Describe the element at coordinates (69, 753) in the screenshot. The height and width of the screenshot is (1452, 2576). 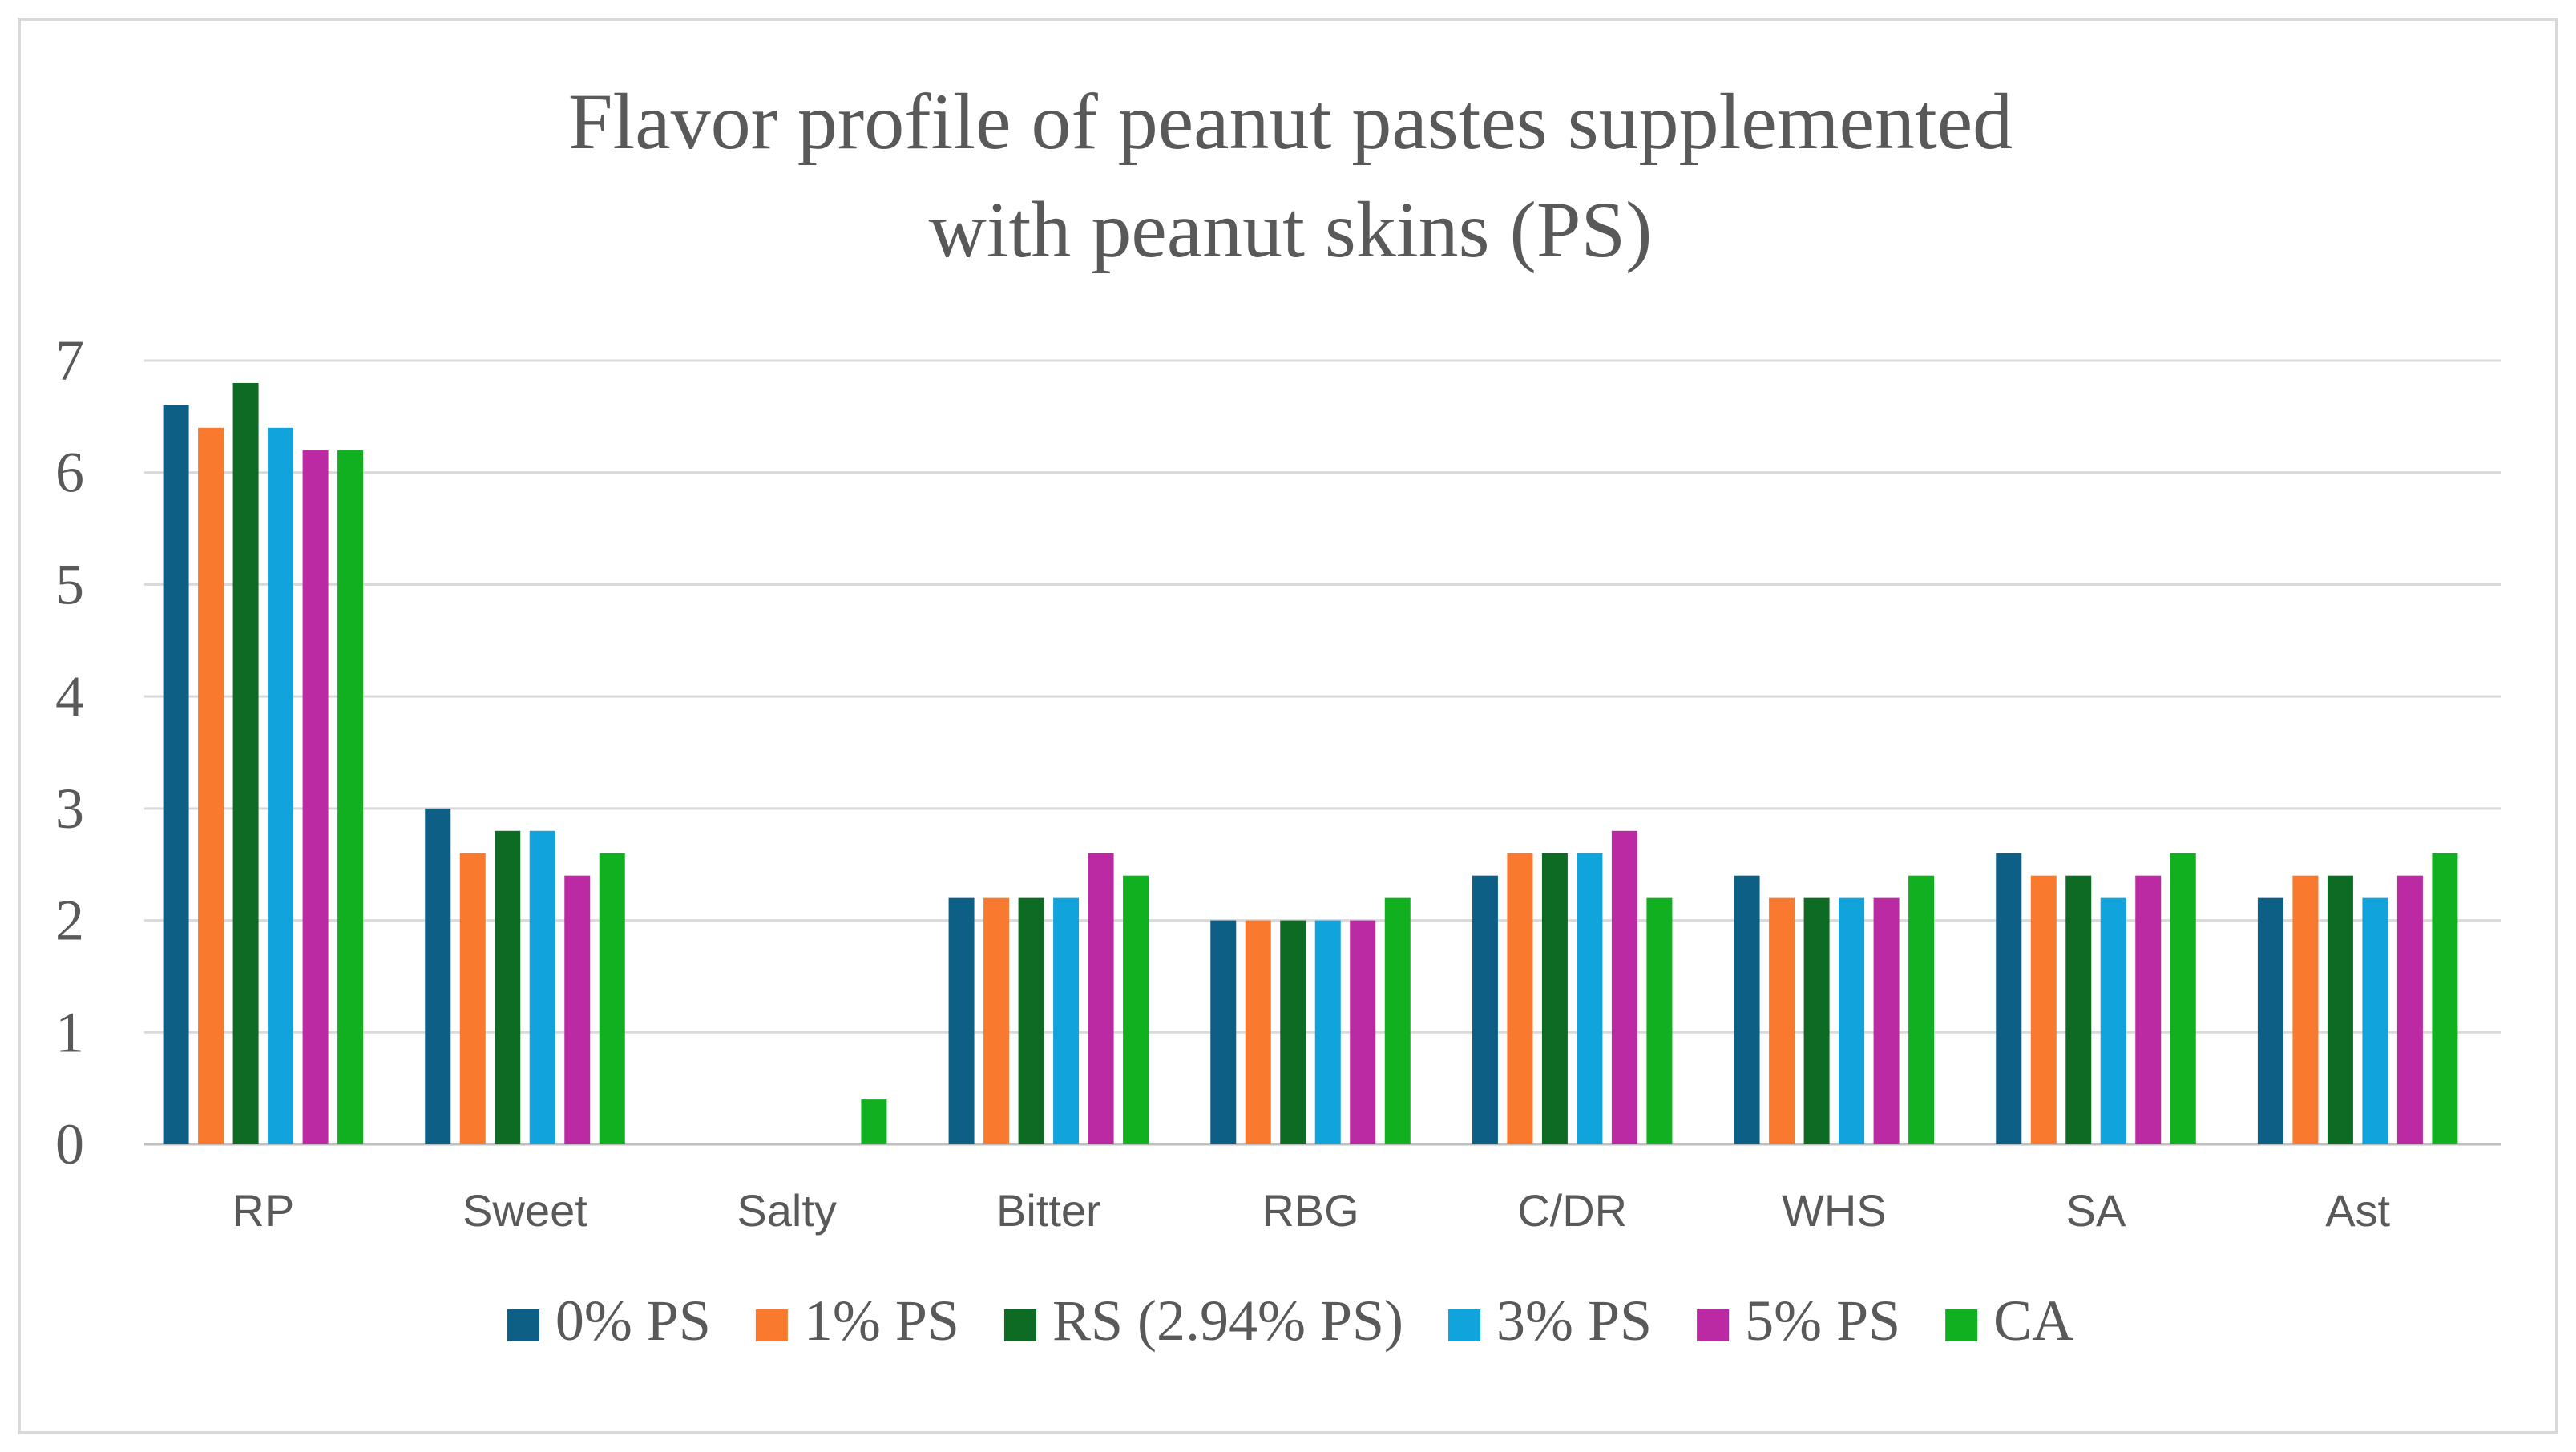
I see `y-axis-ticks: 0 1 2 3 4 5 6 7` at that location.